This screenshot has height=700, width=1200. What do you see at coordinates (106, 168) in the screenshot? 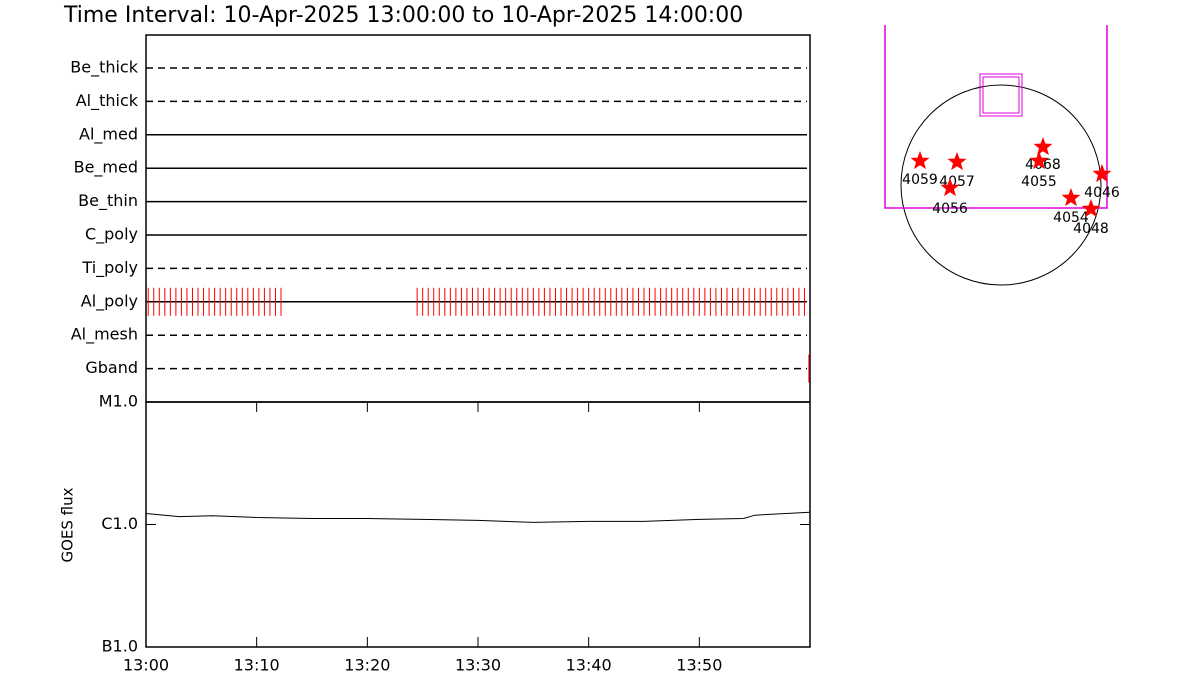
I see `filter-label: Be_med` at bounding box center [106, 168].